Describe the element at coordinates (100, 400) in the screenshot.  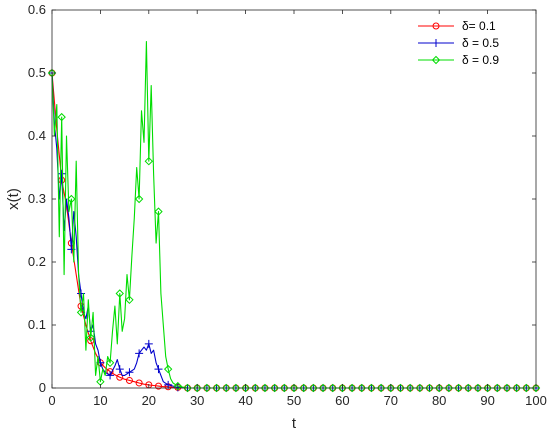
I see `x-tick-label: 10` at that location.